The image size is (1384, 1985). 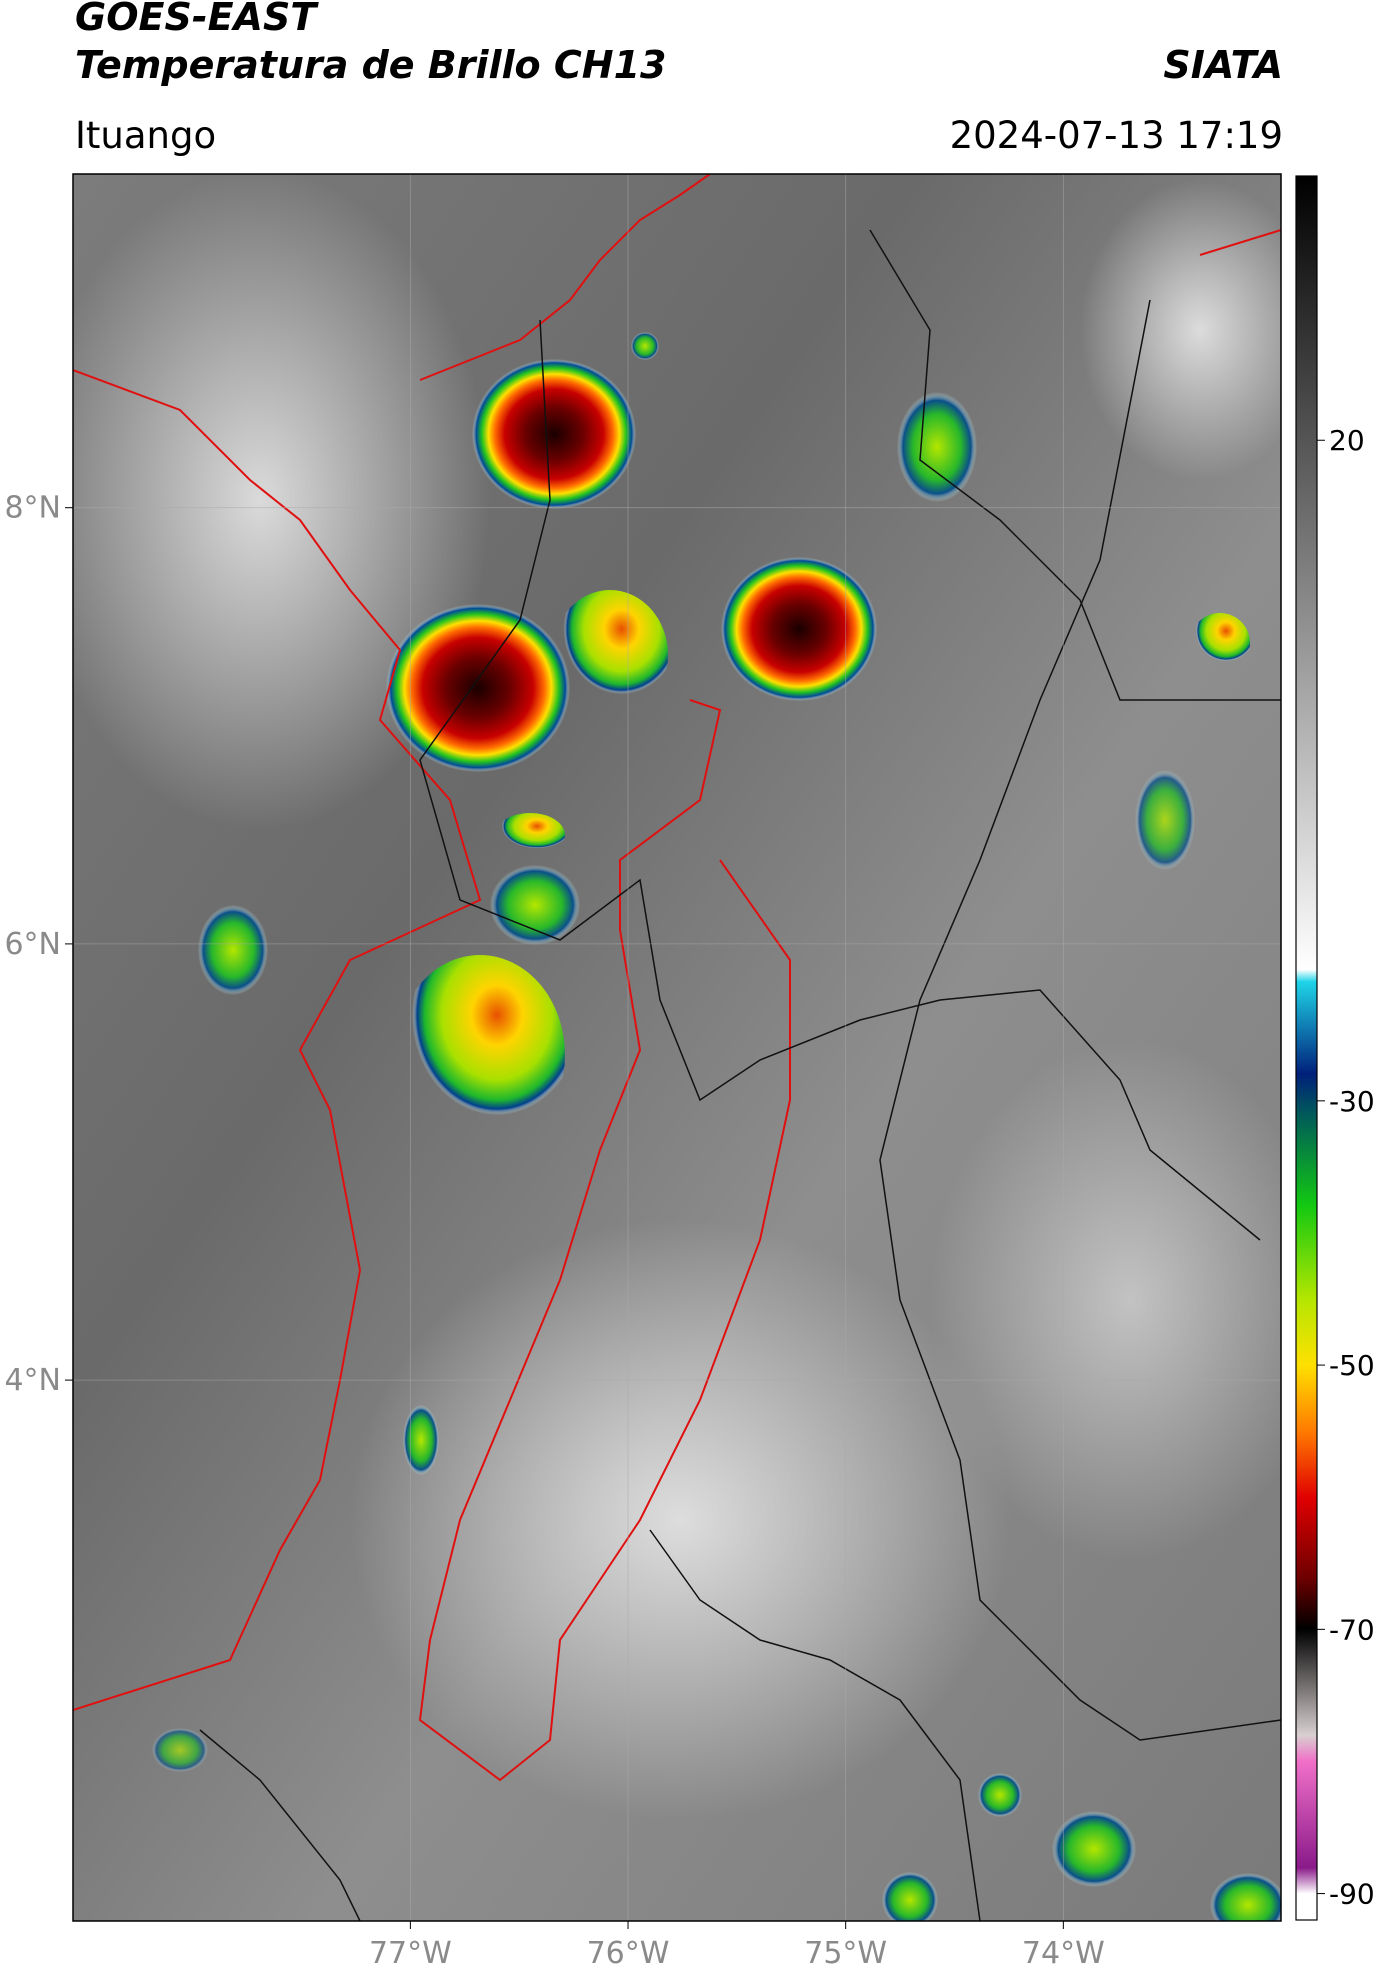 What do you see at coordinates (1352, 1365) in the screenshot?
I see `colorbar-tick-label: -50` at bounding box center [1352, 1365].